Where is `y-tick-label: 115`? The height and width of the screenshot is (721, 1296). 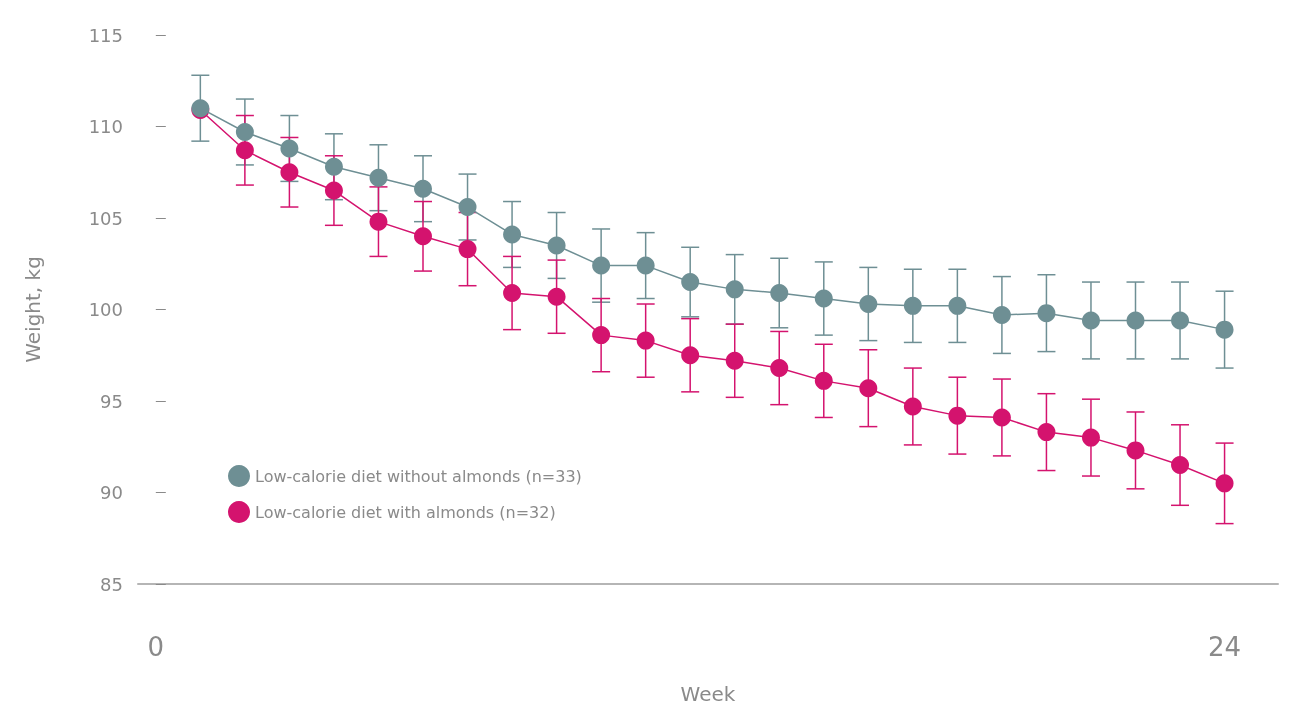
y-tick-label: 115 is located at coordinates (105, 35).